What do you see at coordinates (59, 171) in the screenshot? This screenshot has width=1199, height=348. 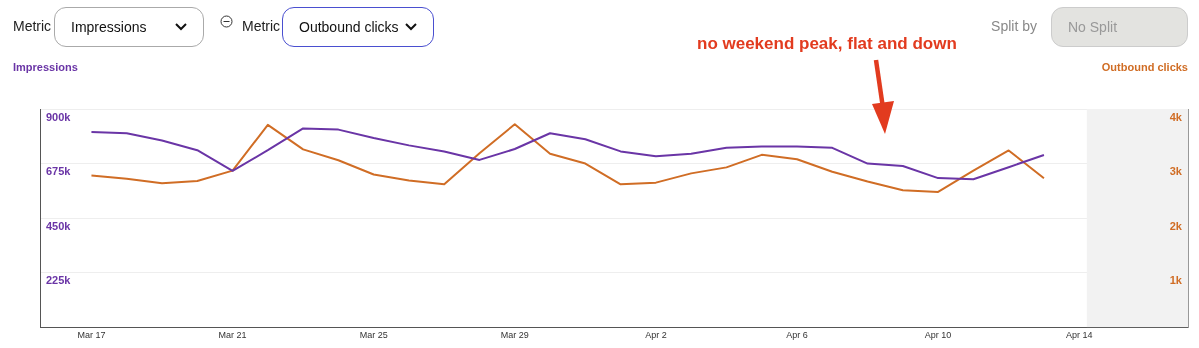 I see `y-tick-label: 675k` at bounding box center [59, 171].